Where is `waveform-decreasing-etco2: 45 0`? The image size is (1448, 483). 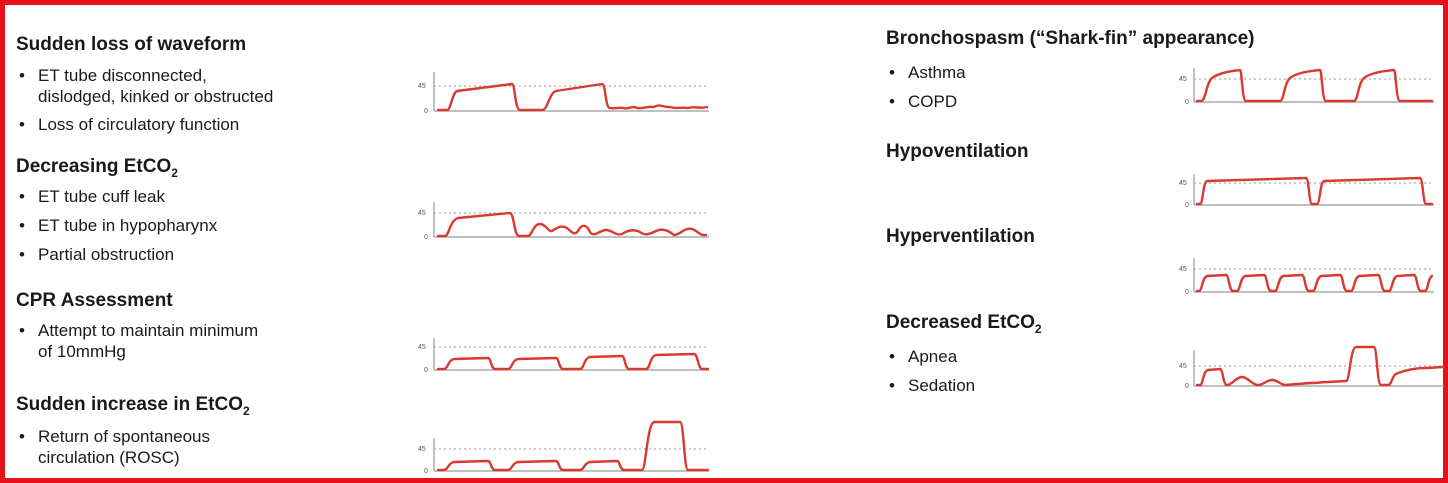 waveform-decreasing-etco2: 45 0 is located at coordinates (563, 221).